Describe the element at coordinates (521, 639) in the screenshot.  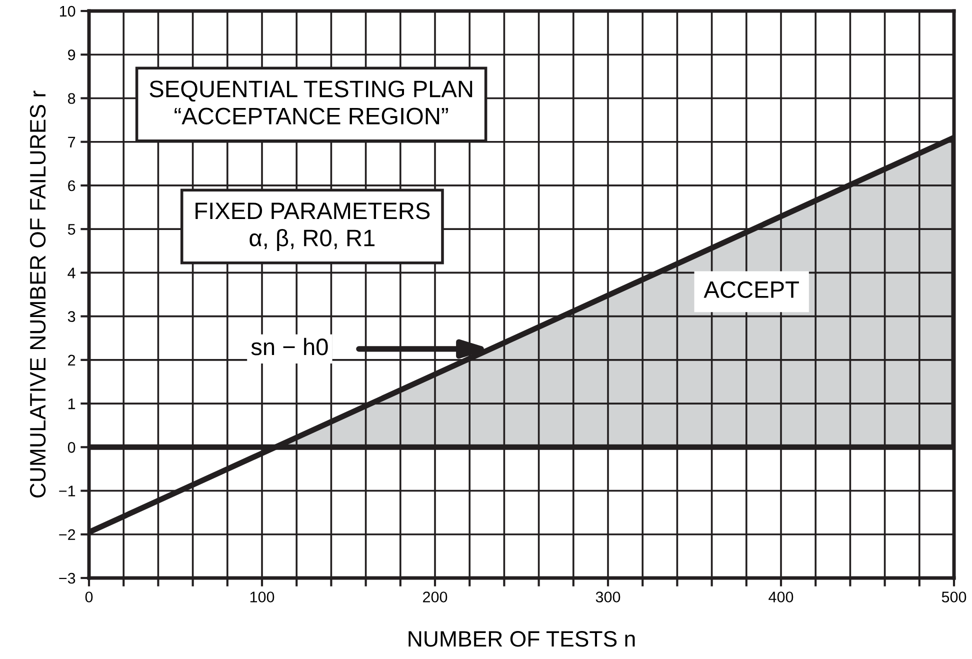
I see `x-axis-title: NUMBER OF TESTS n` at that location.